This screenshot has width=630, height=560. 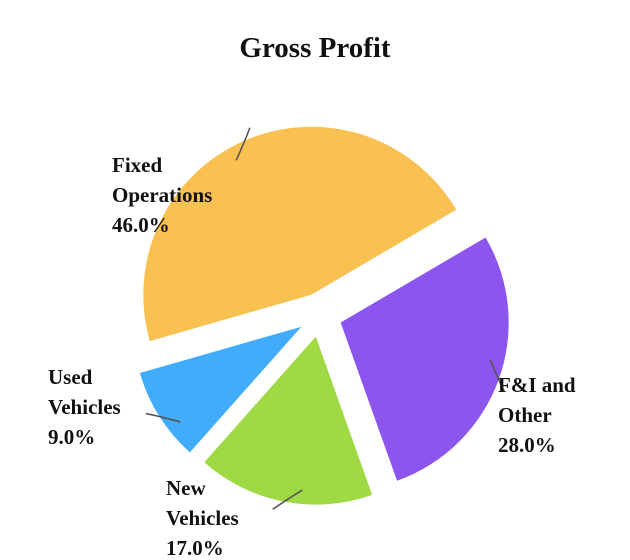 What do you see at coordinates (162, 195) in the screenshot?
I see `slice-category-label: Operations` at bounding box center [162, 195].